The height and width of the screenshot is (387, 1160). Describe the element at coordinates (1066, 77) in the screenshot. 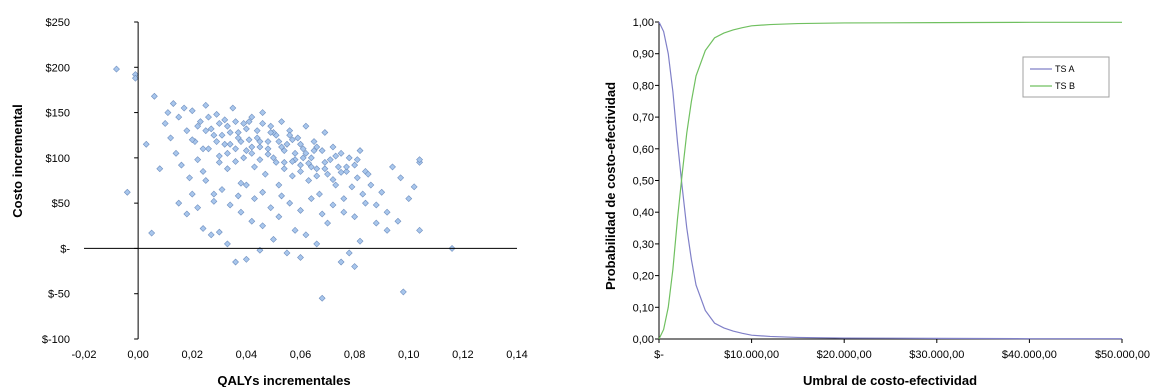

I see `legend-box` at that location.